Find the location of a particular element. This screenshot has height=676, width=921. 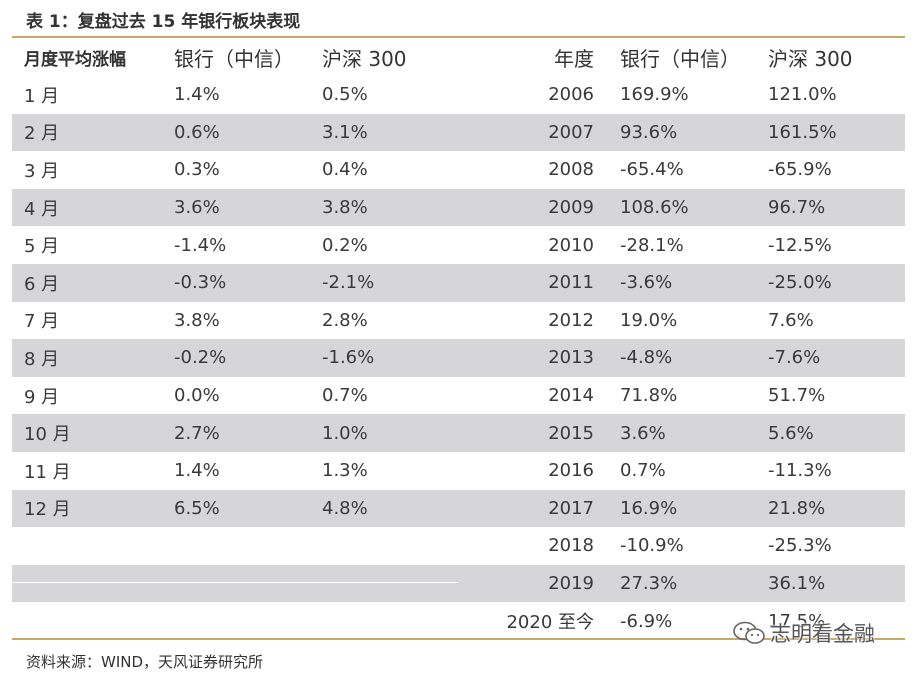

table-row: 12 月 6.5% 4.8% 2017 16.9% 21.8% is located at coordinates (458, 508).